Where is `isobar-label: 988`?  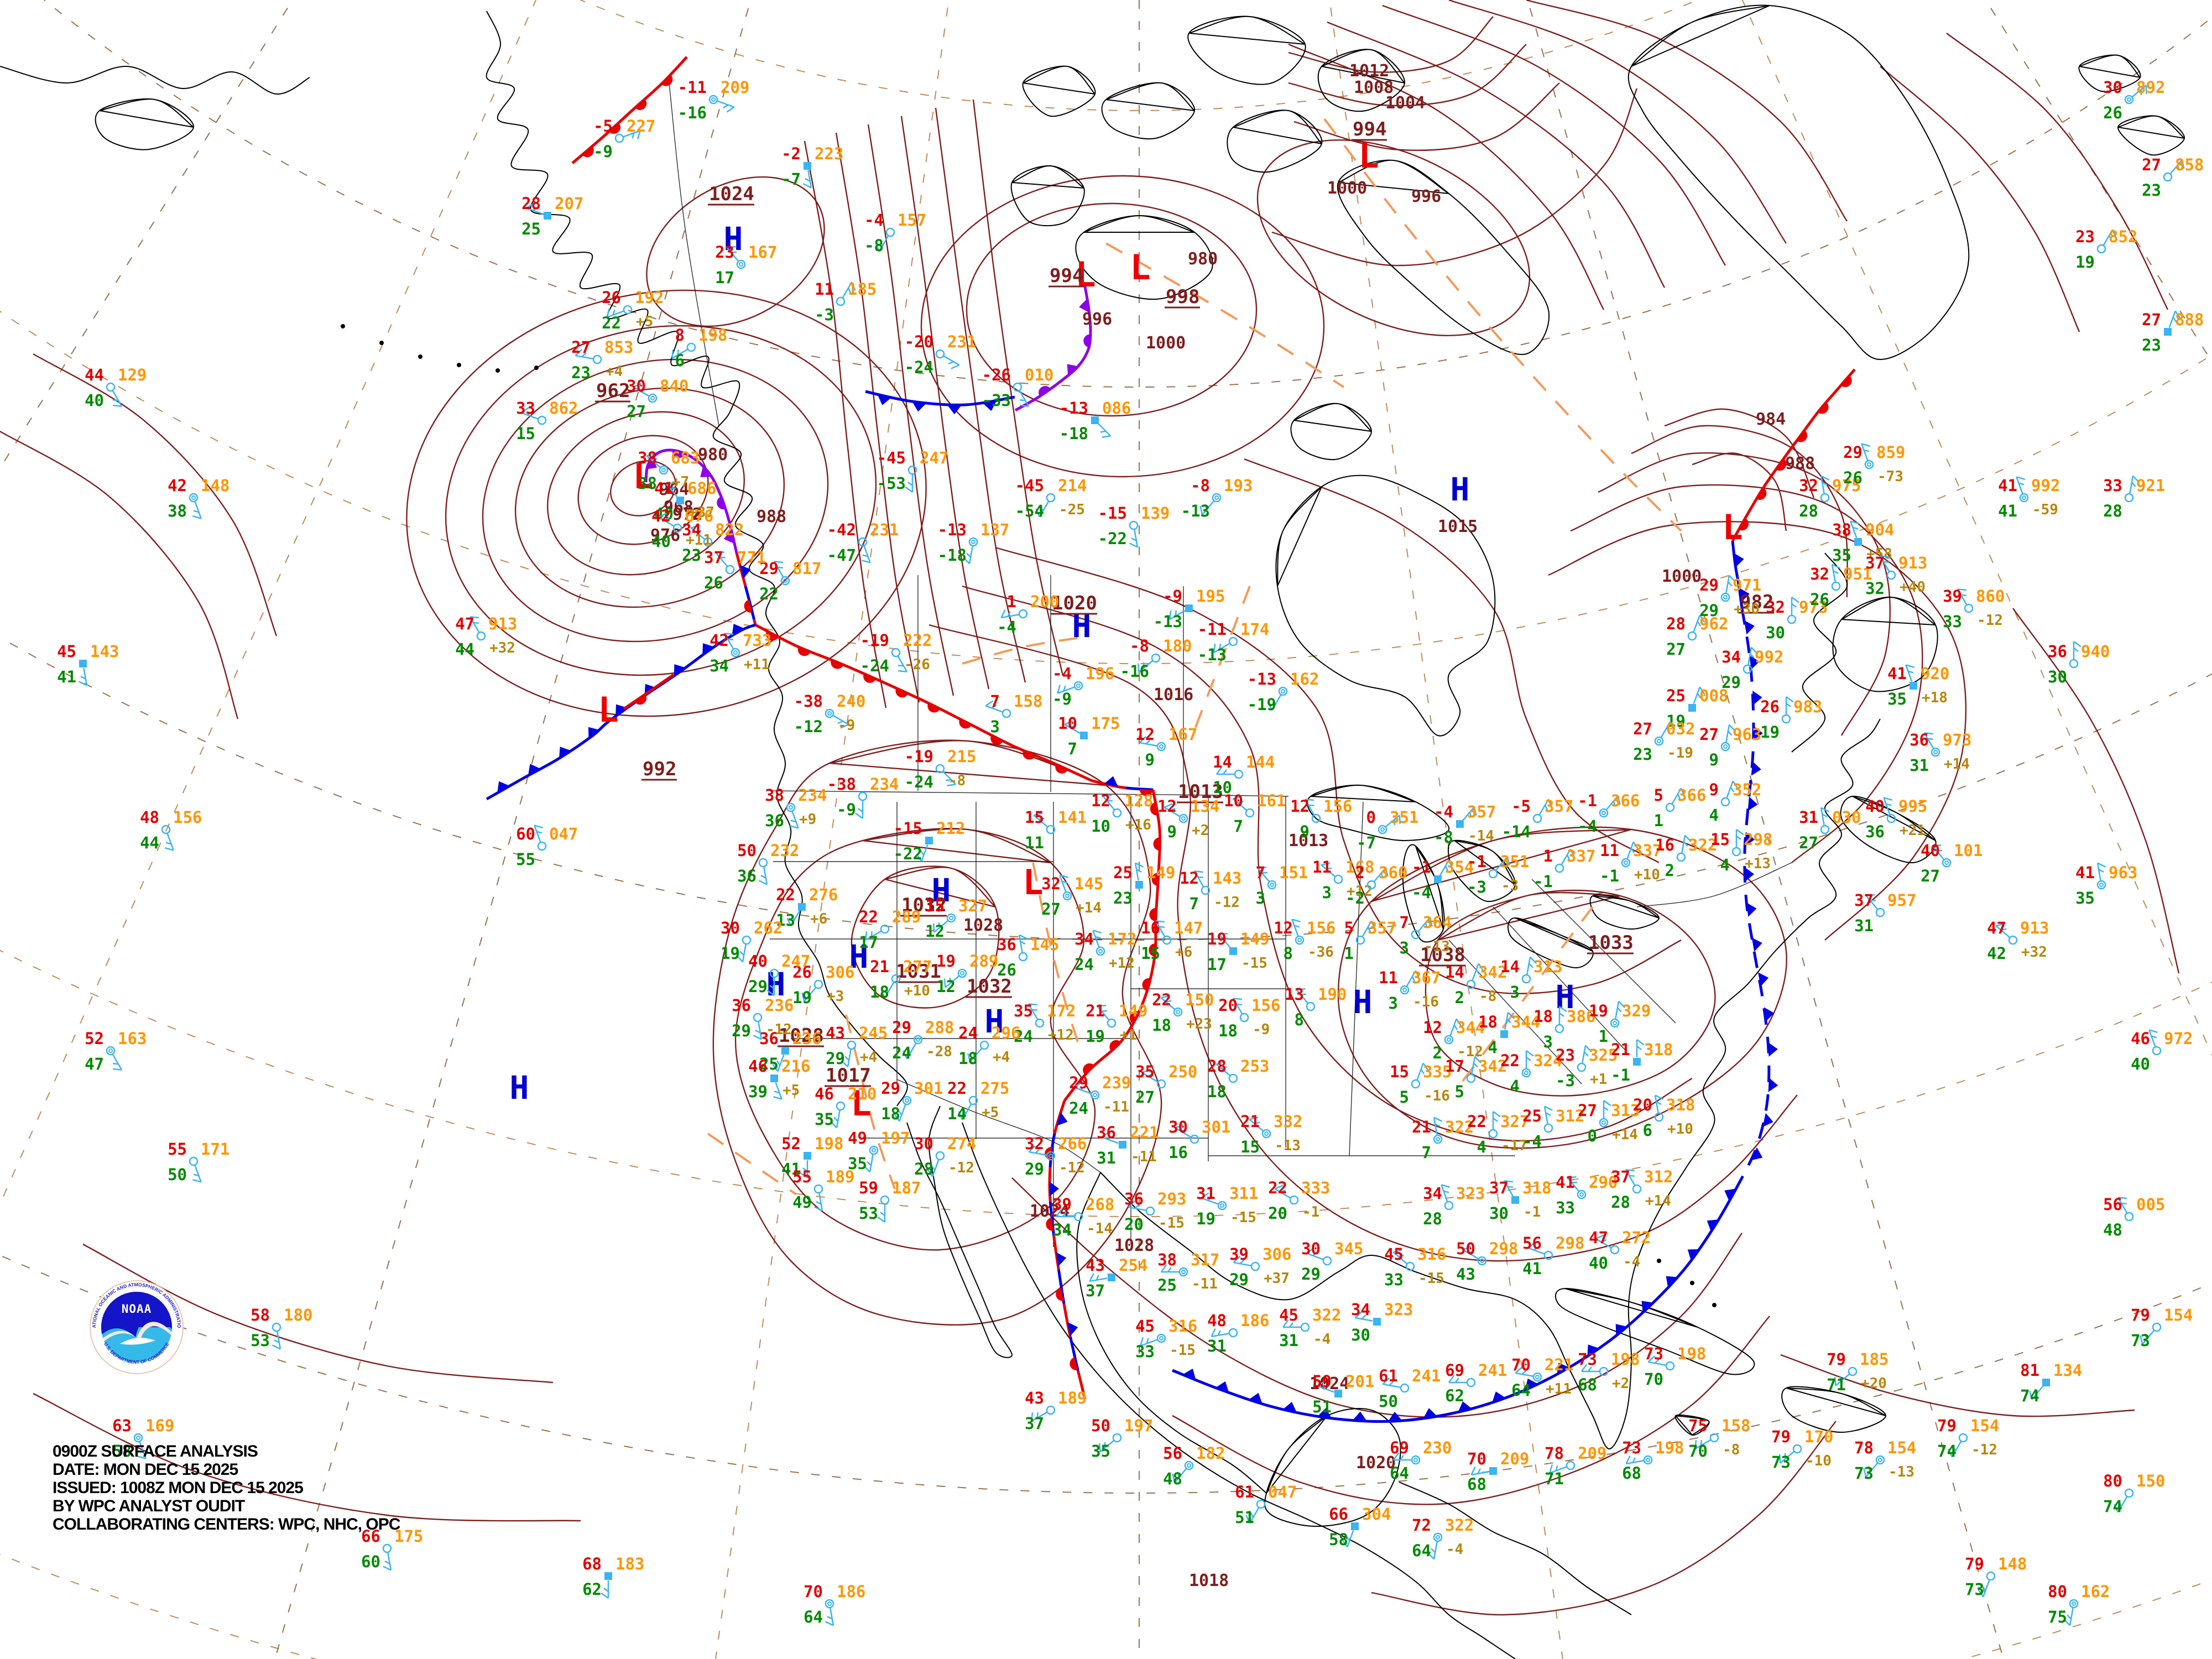 isobar-label: 988 is located at coordinates (1800, 464).